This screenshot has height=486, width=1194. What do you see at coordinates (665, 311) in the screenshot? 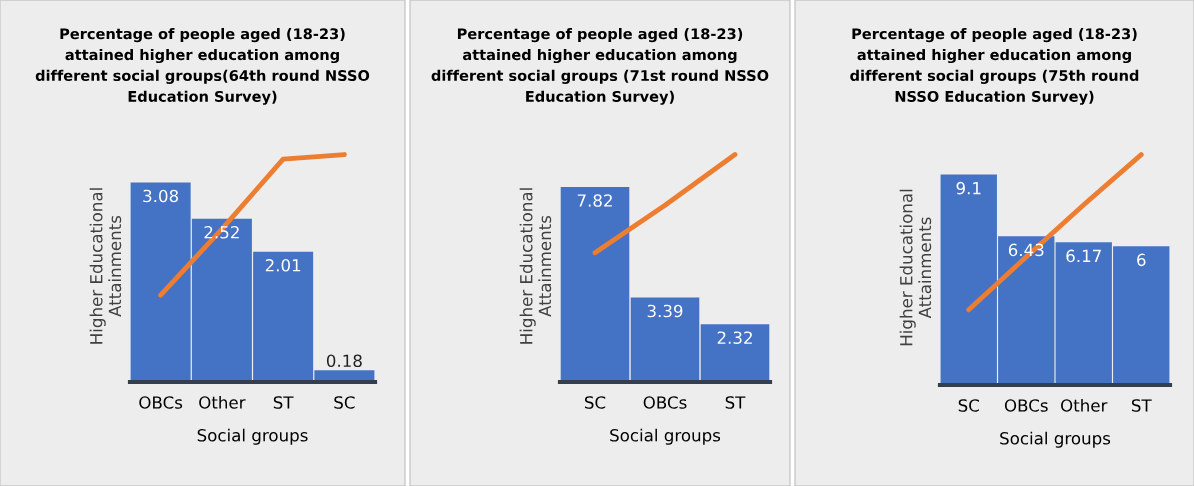
I see `data-label: 3.39` at bounding box center [665, 311].